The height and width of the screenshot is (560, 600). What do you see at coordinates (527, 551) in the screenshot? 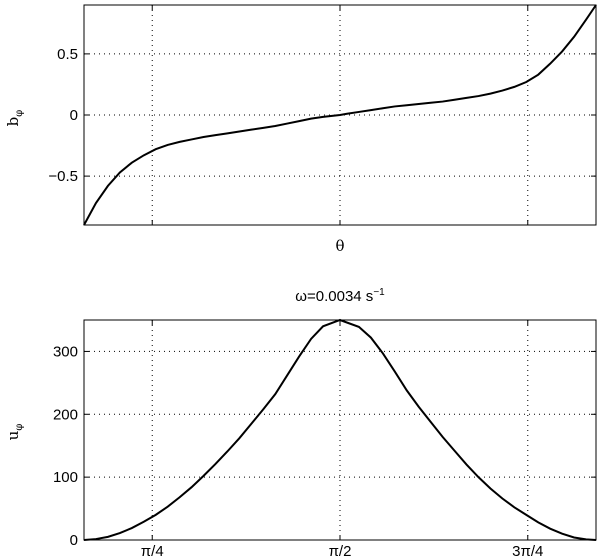
I see `bottom-xtick-label: 3π/4` at bounding box center [527, 551].